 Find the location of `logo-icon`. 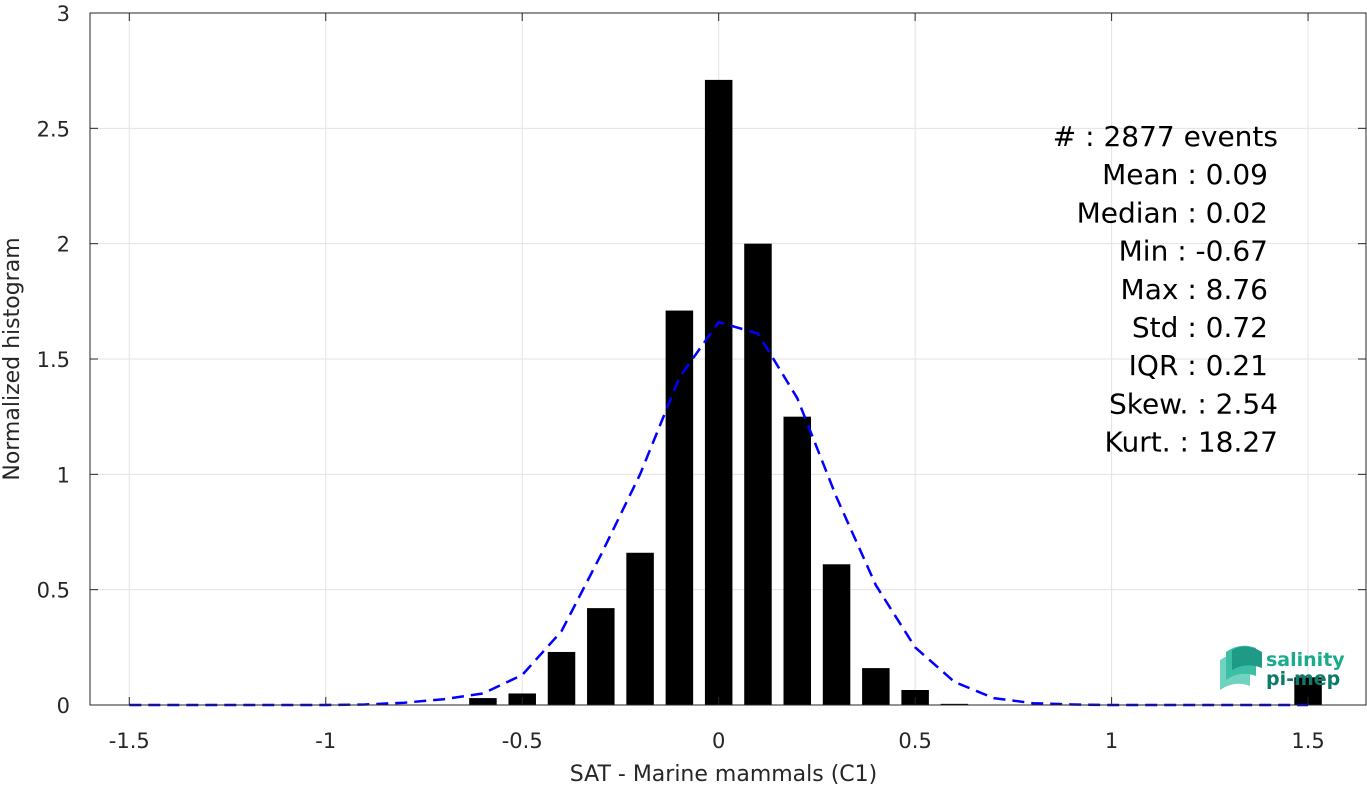

logo-icon is located at coordinates (1241, 667).